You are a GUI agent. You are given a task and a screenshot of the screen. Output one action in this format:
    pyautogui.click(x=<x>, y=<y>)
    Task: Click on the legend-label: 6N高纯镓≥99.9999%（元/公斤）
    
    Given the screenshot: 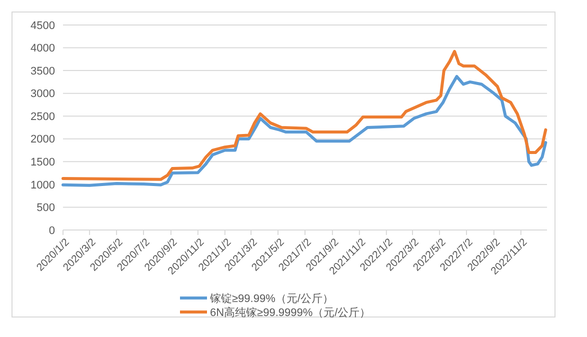 What is the action you would take?
    pyautogui.click(x=290, y=312)
    